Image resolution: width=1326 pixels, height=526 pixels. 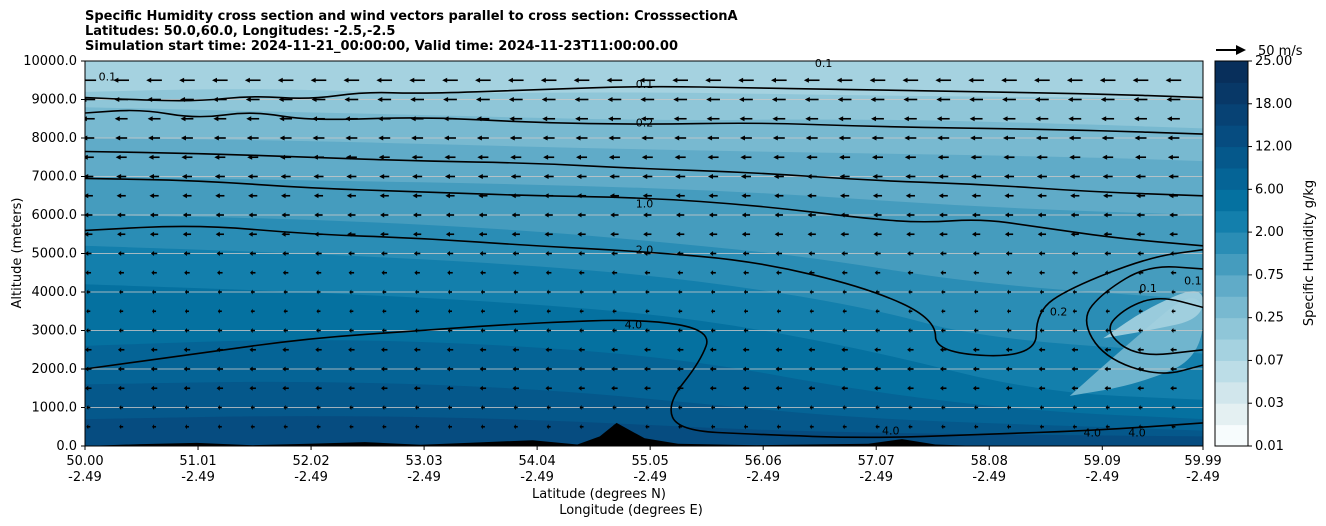 What do you see at coordinates (1259, 51) in the screenshot?
I see `wind-legend: 50 m/s` at bounding box center [1259, 51].